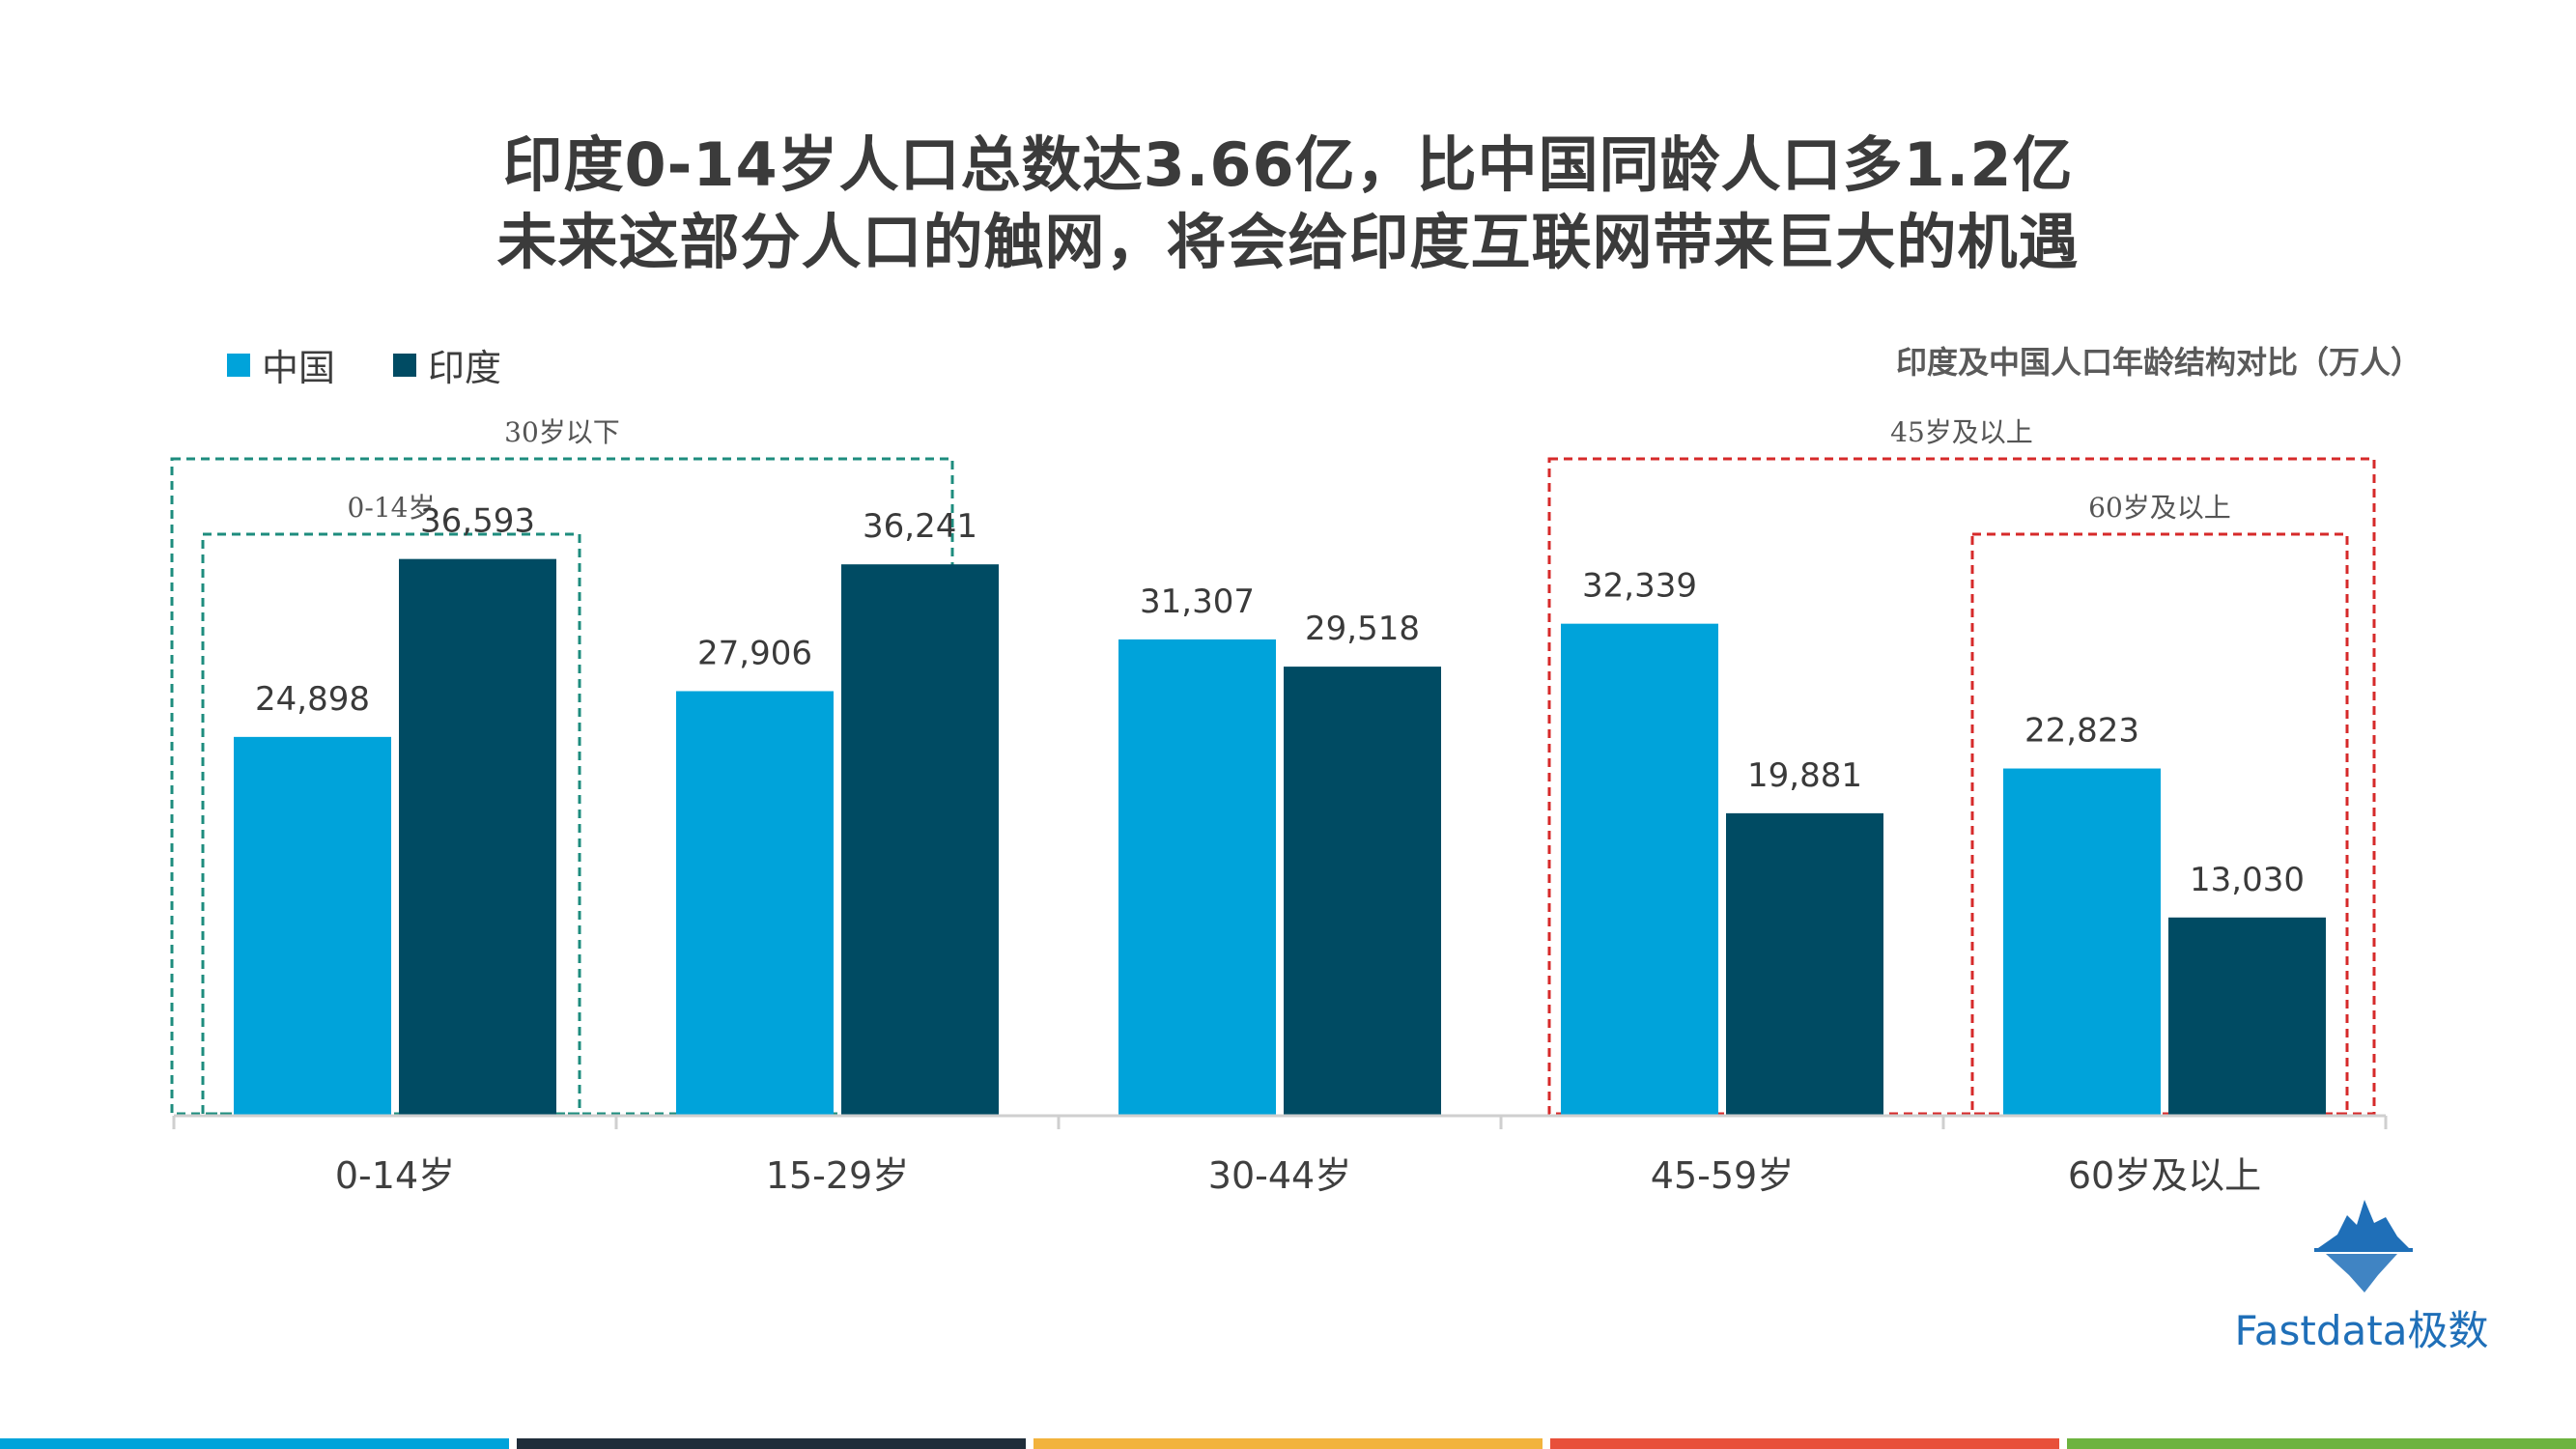 Image resolution: width=2576 pixels, height=1449 pixels. I want to click on legend-item-india: 印度, so click(447, 364).